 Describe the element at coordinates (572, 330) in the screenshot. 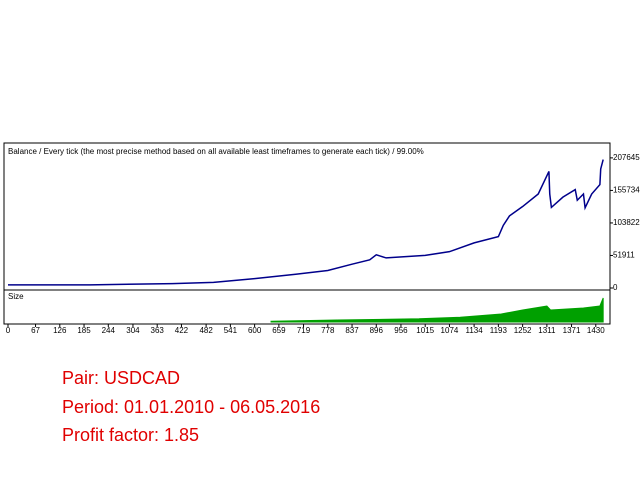

I see `x-tick-label: 1371` at that location.